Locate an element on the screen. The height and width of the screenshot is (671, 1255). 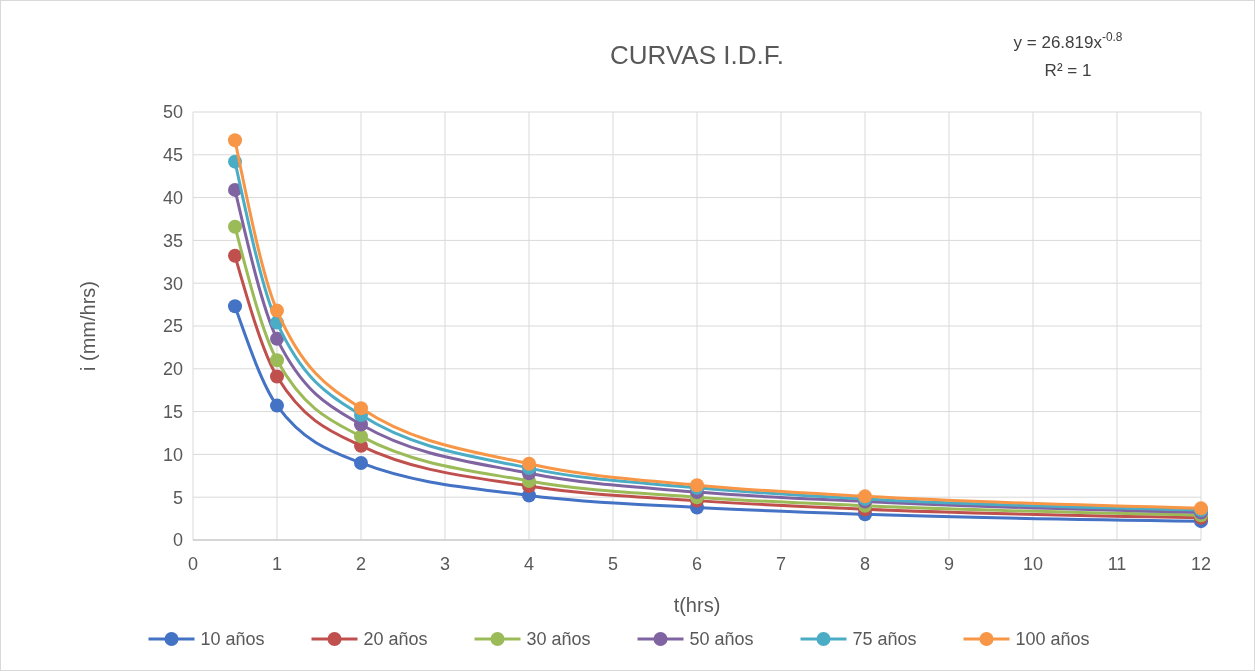
x-tick-label: 10 is located at coordinates (1033, 564).